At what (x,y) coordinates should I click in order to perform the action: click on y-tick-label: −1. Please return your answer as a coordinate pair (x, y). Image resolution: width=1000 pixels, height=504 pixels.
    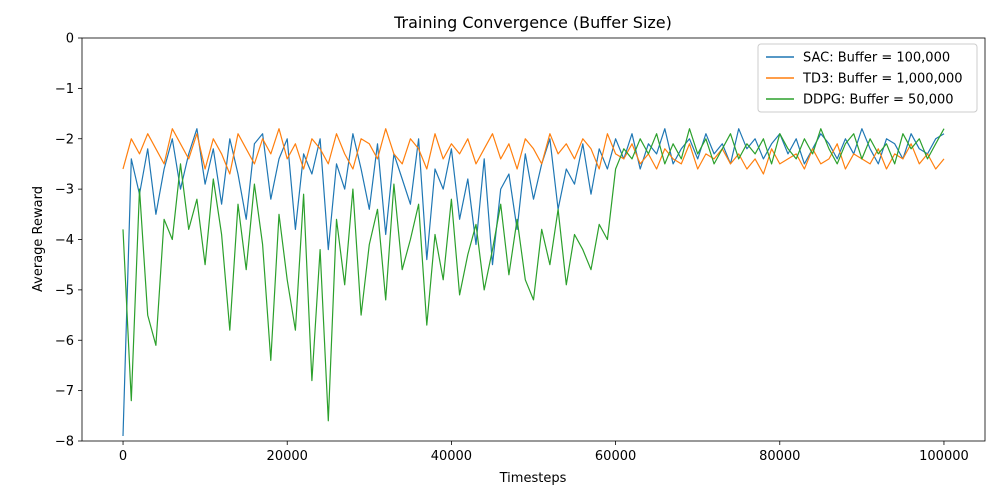
    Looking at the image, I should click on (64, 89).